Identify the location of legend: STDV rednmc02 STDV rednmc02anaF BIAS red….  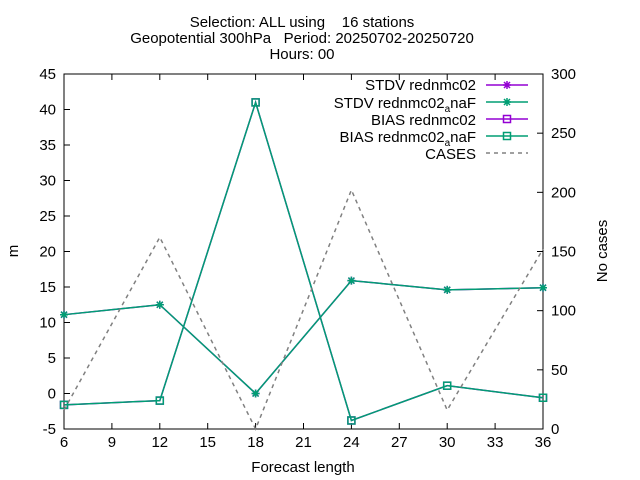
(431, 120).